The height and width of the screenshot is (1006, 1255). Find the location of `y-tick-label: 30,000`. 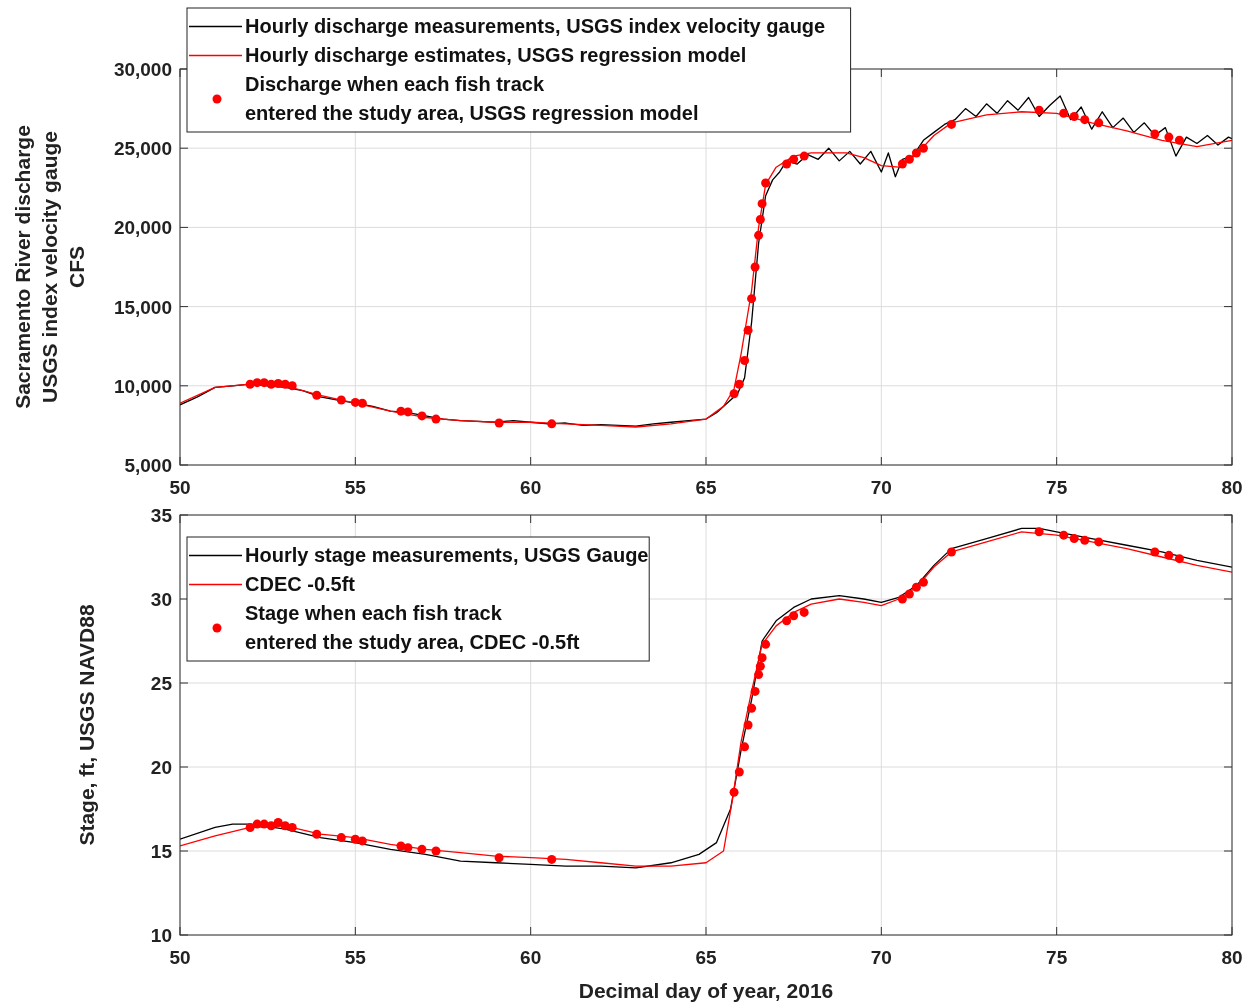

y-tick-label: 30,000 is located at coordinates (142, 69).